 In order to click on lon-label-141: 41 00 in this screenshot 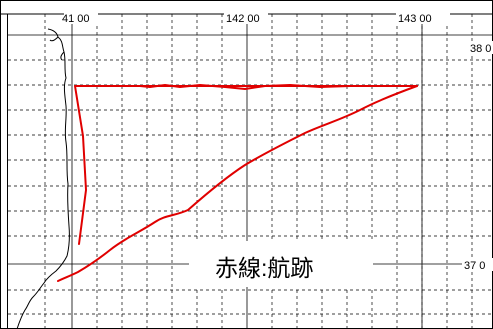, I will do `click(76, 19)`.